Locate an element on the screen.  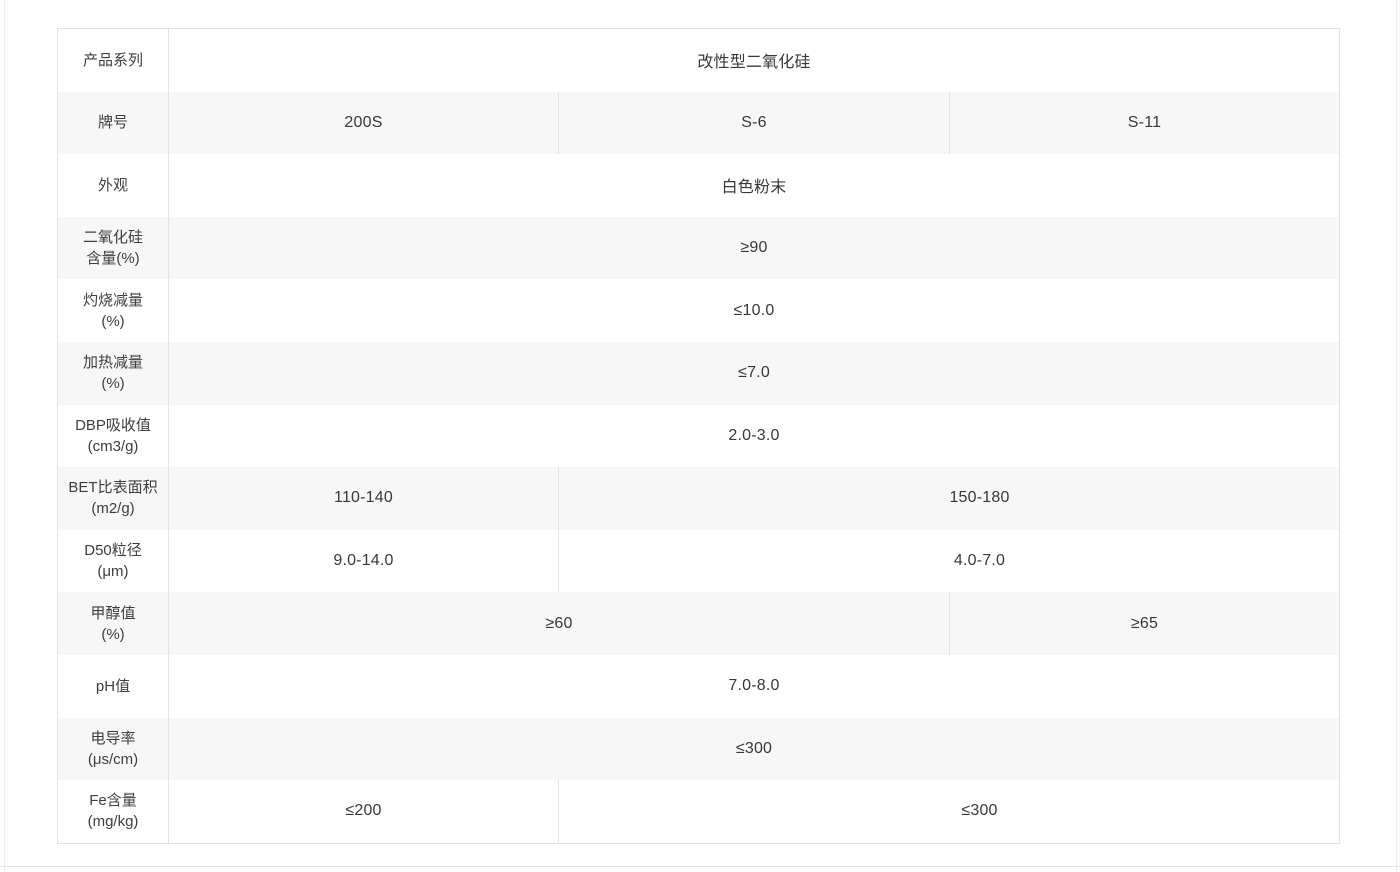
table-row: BET比表面积 (m2/g) 110-140 150-180 is located at coordinates (699, 498).